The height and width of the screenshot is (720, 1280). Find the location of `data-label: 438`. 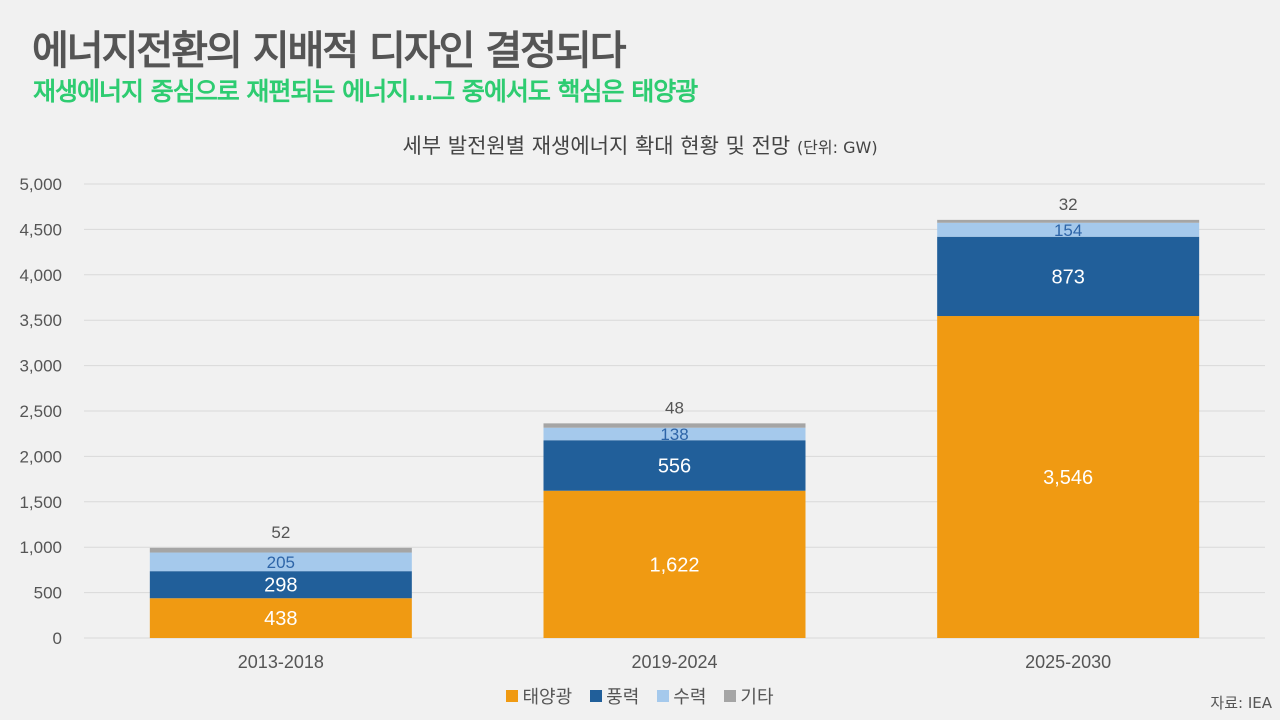

data-label: 438 is located at coordinates (280, 619).